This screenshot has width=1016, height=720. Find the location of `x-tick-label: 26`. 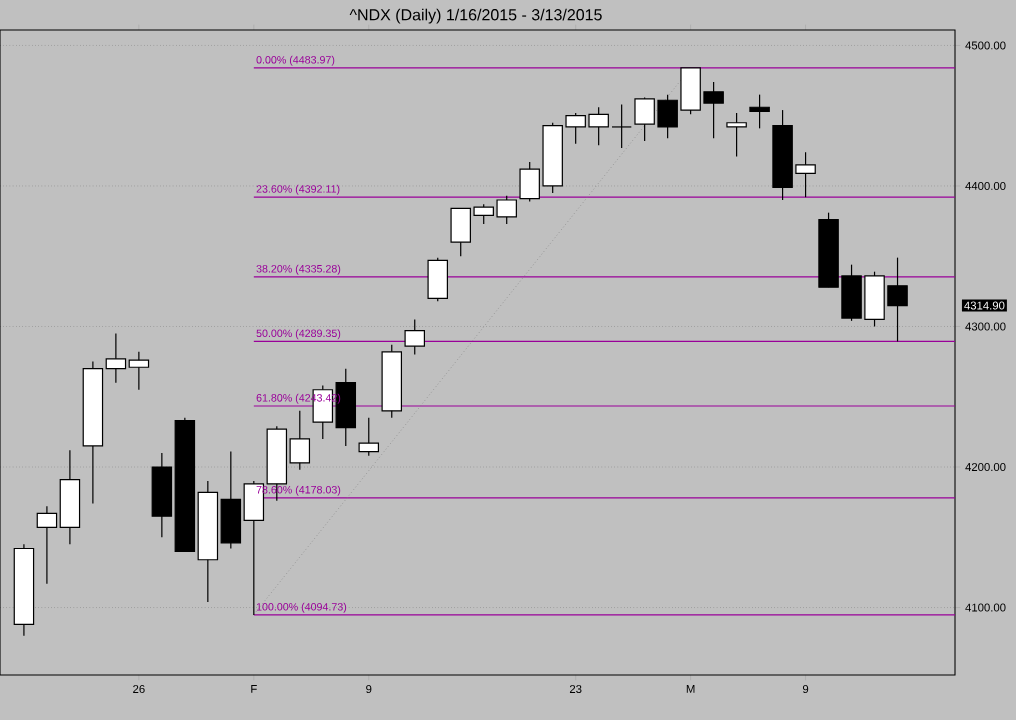

x-tick-label: 26 is located at coordinates (139, 689).